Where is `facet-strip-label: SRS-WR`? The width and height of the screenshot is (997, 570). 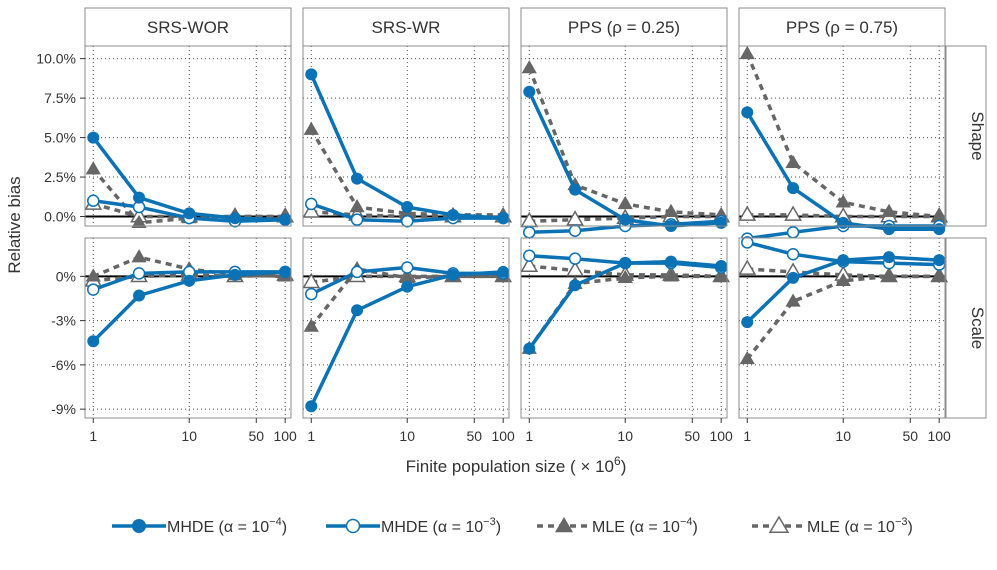 facet-strip-label: SRS-WR is located at coordinates (406, 27).